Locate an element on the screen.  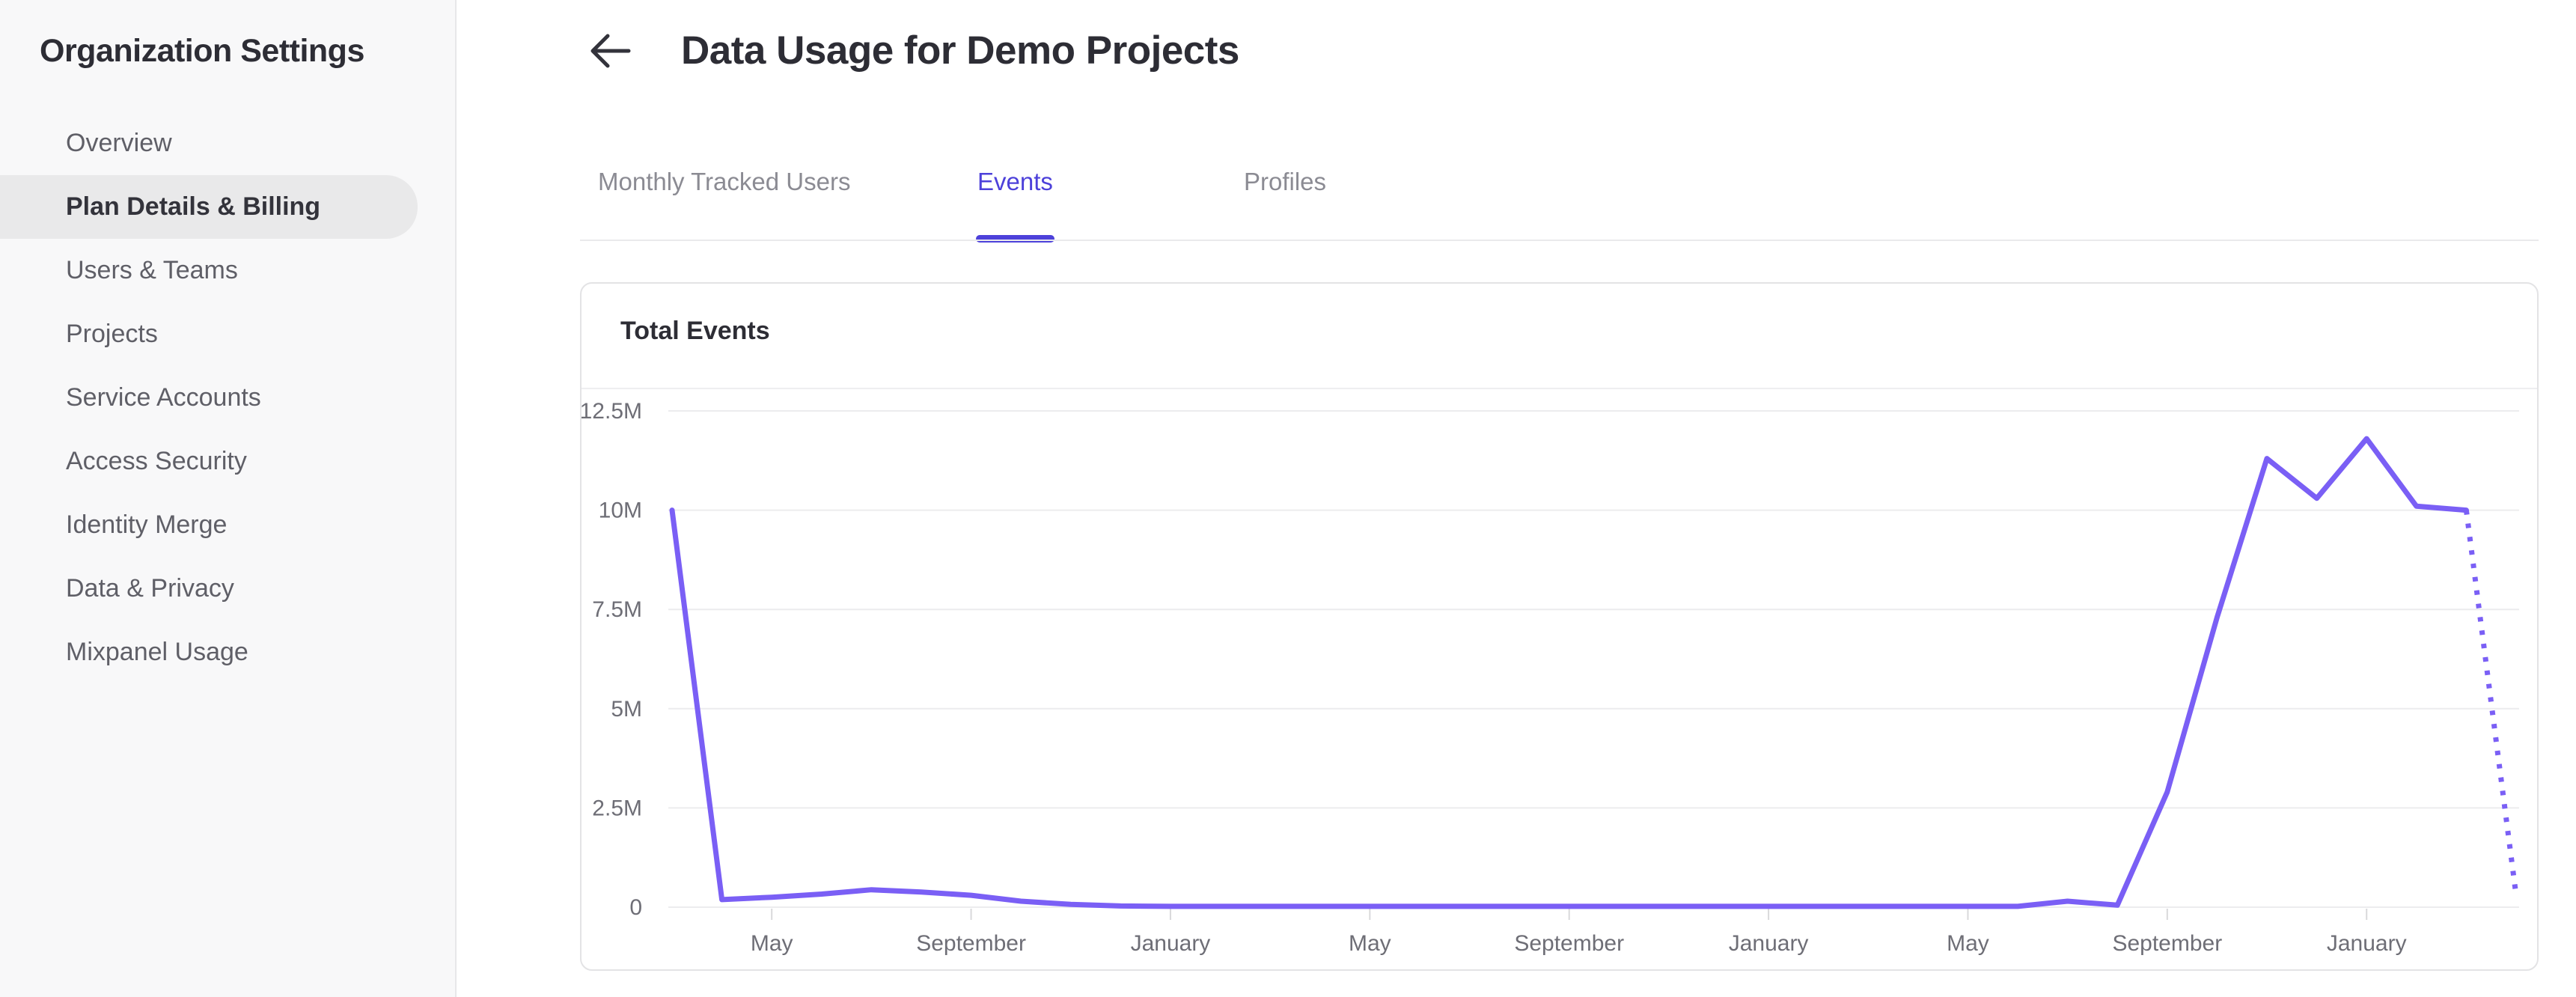
svg-text: 7.5M is located at coordinates (617, 610).